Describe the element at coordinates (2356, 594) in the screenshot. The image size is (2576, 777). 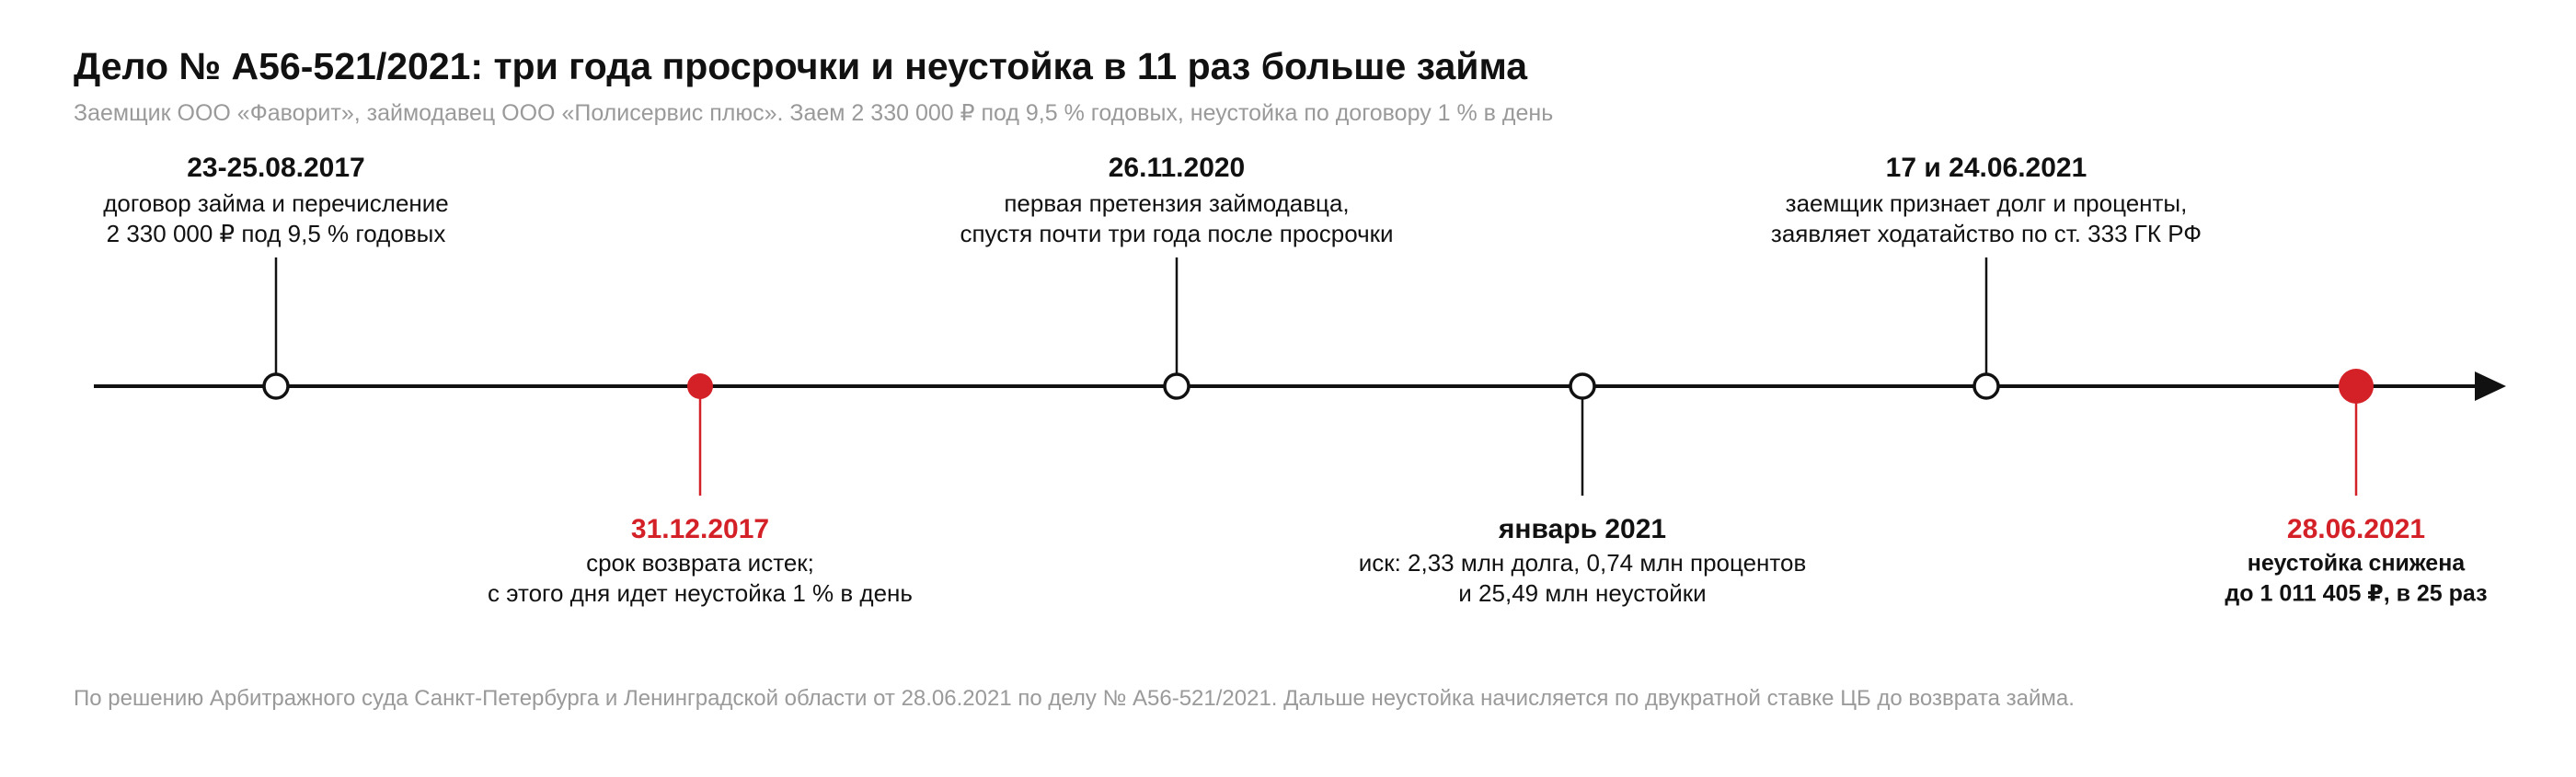
I see `event-description: до 1 011 405 ₽, в 25 раз` at that location.